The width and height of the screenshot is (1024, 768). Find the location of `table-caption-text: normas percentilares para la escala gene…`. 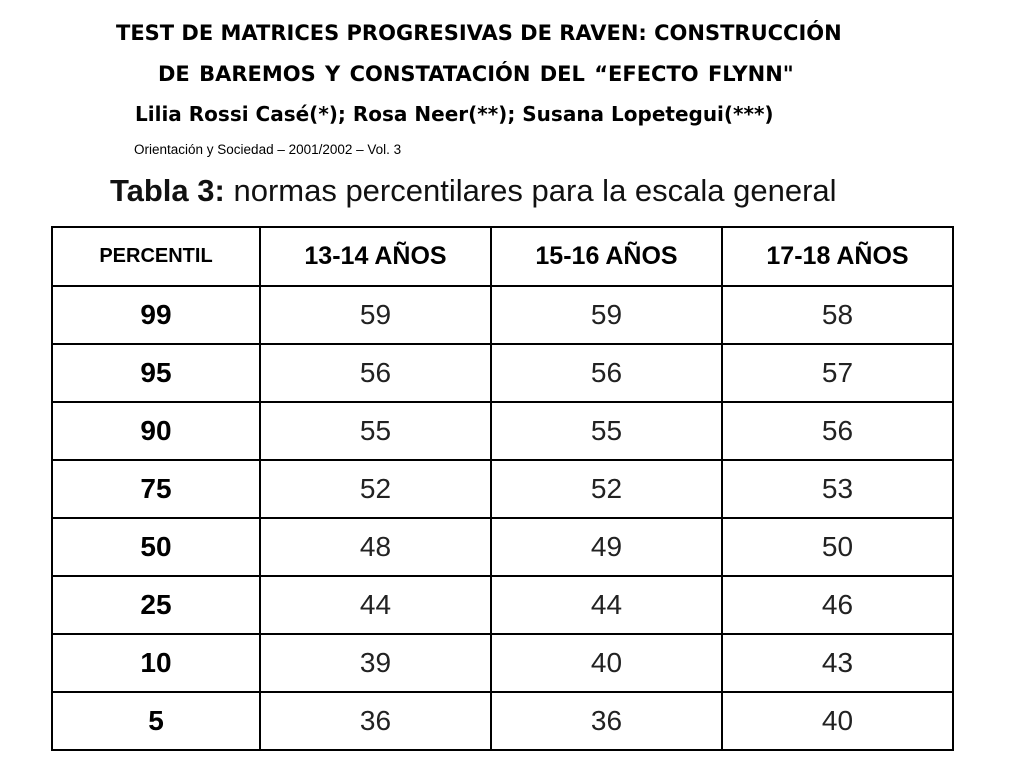

table-caption-text: normas percentilares para la escala gene… is located at coordinates (530, 190).